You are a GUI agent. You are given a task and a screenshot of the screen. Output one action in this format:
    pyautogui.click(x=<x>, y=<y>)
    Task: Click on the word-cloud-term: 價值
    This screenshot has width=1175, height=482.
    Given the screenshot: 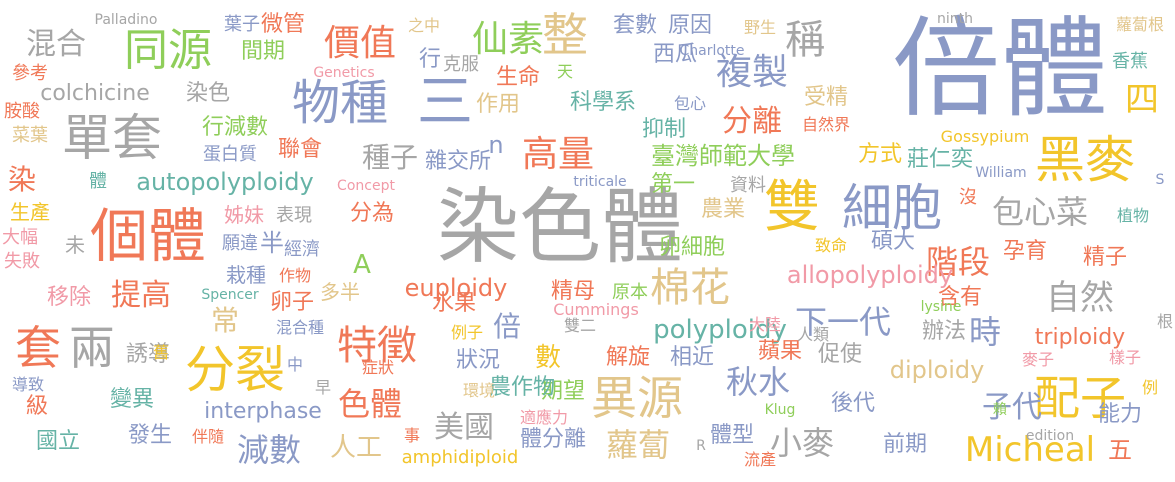 What is the action you would take?
    pyautogui.click(x=360, y=43)
    